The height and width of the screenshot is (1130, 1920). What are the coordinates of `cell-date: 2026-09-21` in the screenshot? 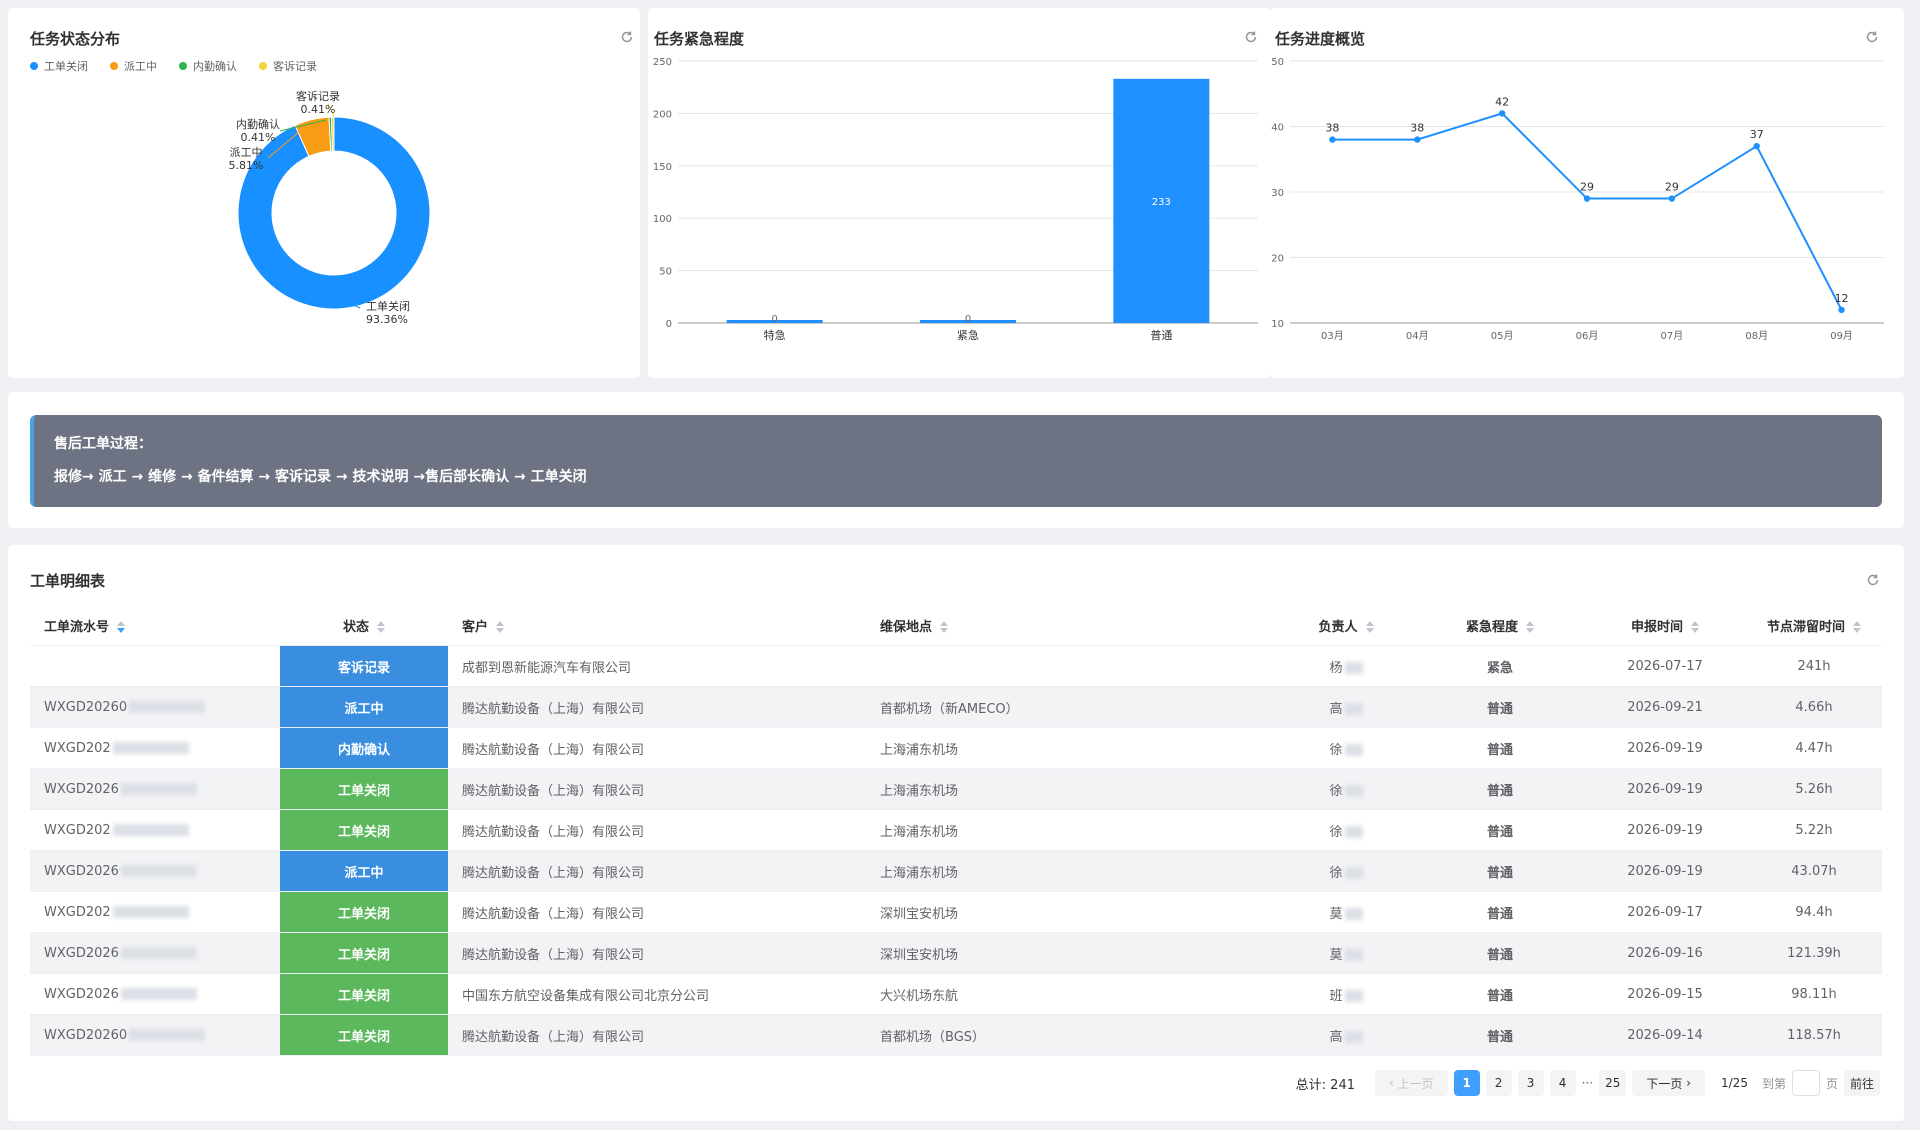 It's located at (1665, 707).